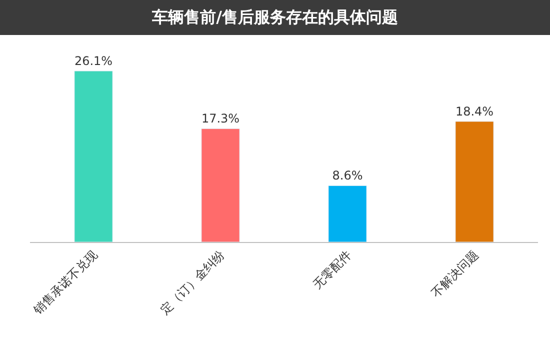  Describe the element at coordinates (454, 274) in the screenshot. I see `x-tick-label: 不解决问题` at that location.